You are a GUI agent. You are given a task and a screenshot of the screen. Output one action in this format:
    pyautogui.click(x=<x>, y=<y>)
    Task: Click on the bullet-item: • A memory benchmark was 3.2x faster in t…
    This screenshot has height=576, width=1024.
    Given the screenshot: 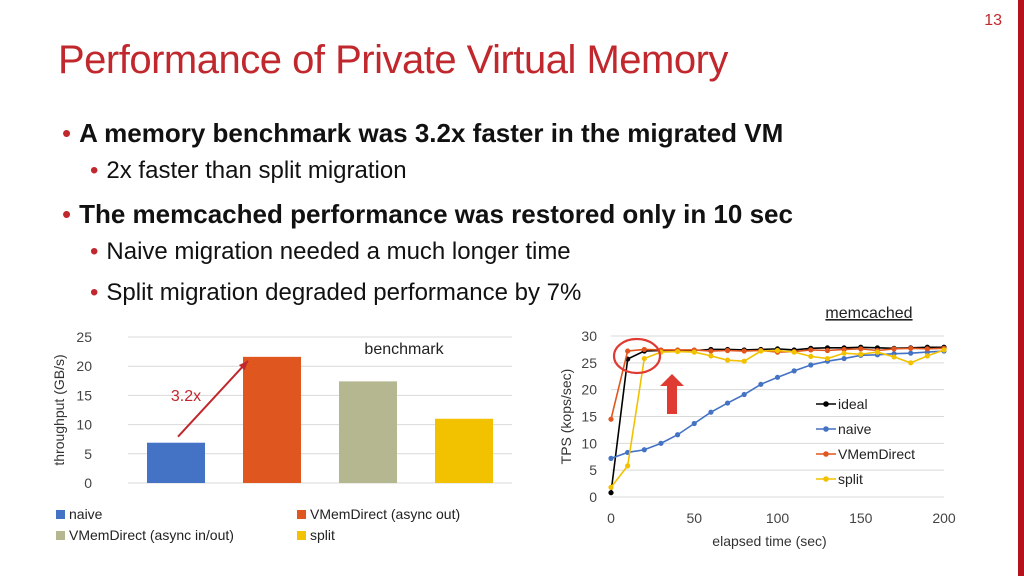 What is the action you would take?
    pyautogui.click(x=522, y=136)
    